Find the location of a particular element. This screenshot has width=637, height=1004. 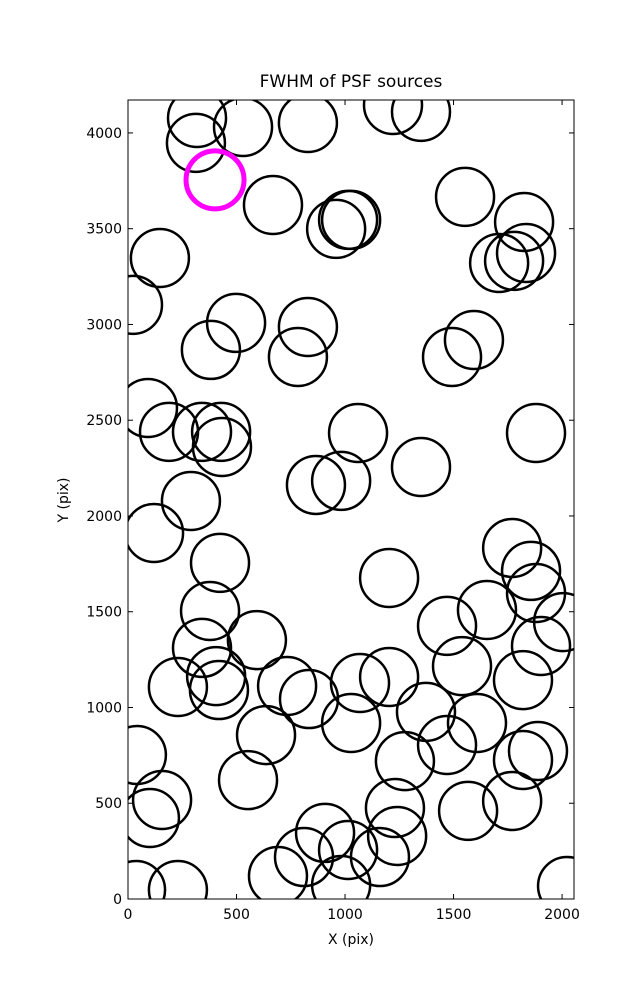

y-tick-label: 1000 is located at coordinates (104, 708).